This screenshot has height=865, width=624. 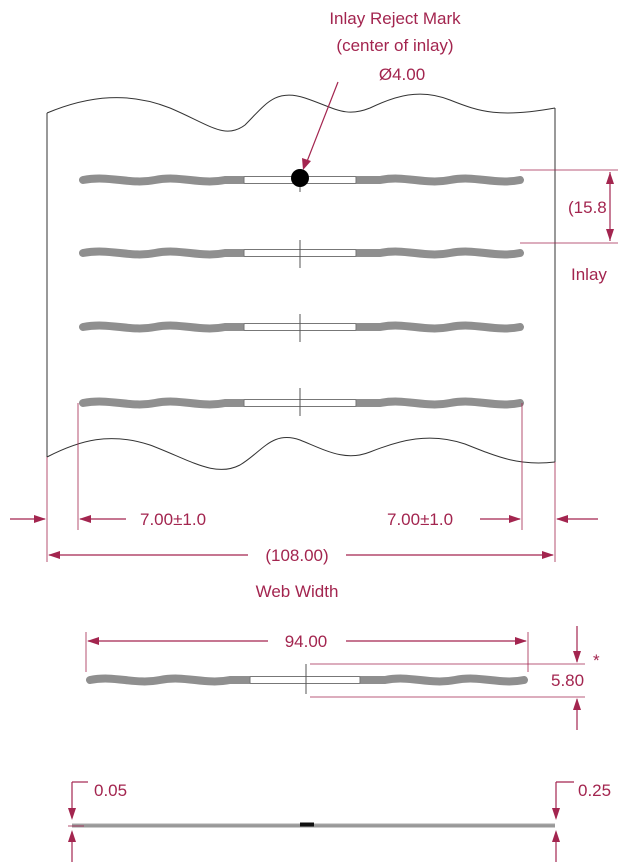 What do you see at coordinates (394, 45) in the screenshot?
I see `reject-mark-label-line2: (center of inlay)` at bounding box center [394, 45].